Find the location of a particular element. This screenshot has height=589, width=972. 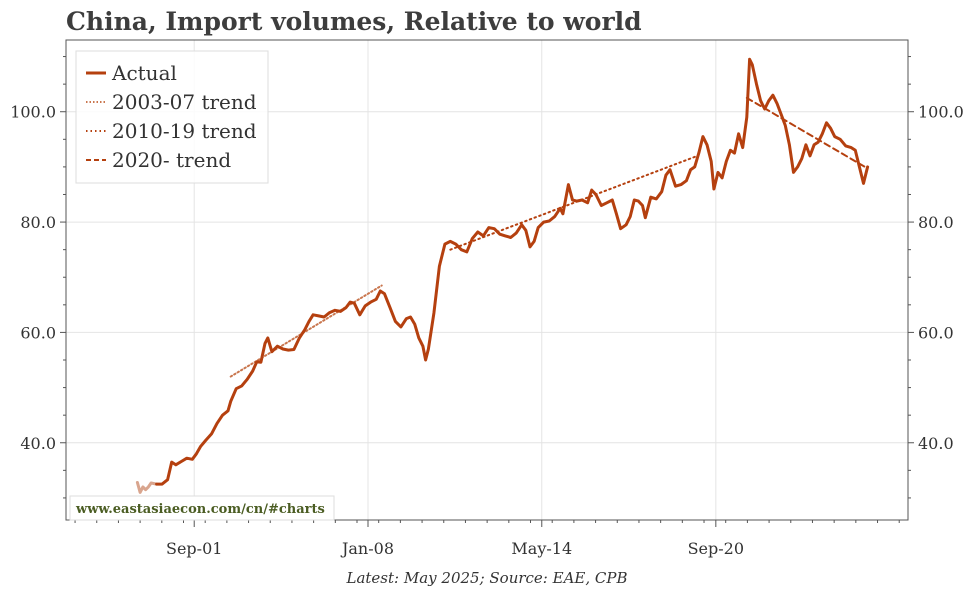

watermark-text: www.eastasiaecon.com/cn/#charts is located at coordinates (200, 509).